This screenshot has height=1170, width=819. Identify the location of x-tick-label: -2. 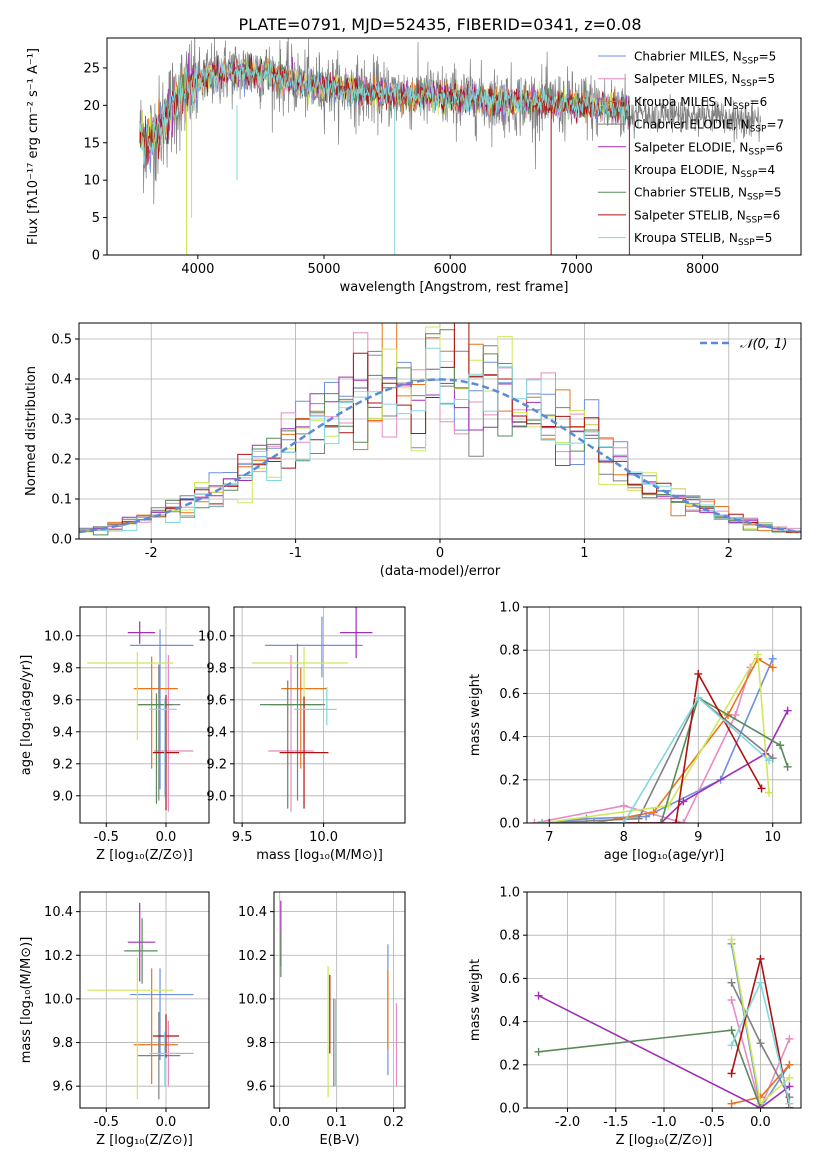
(151, 553).